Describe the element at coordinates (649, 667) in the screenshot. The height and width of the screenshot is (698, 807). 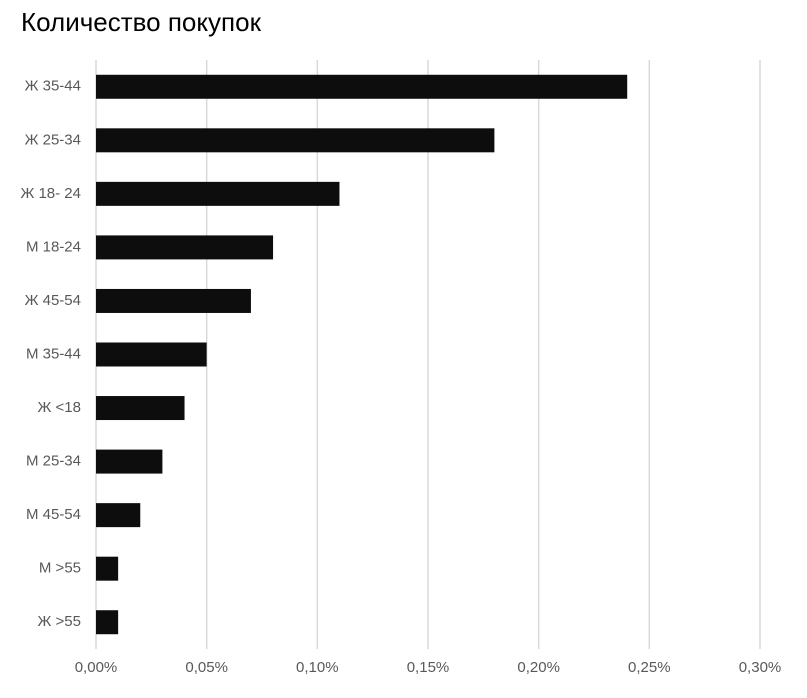
I see `x-tick-label: 0,25%` at that location.